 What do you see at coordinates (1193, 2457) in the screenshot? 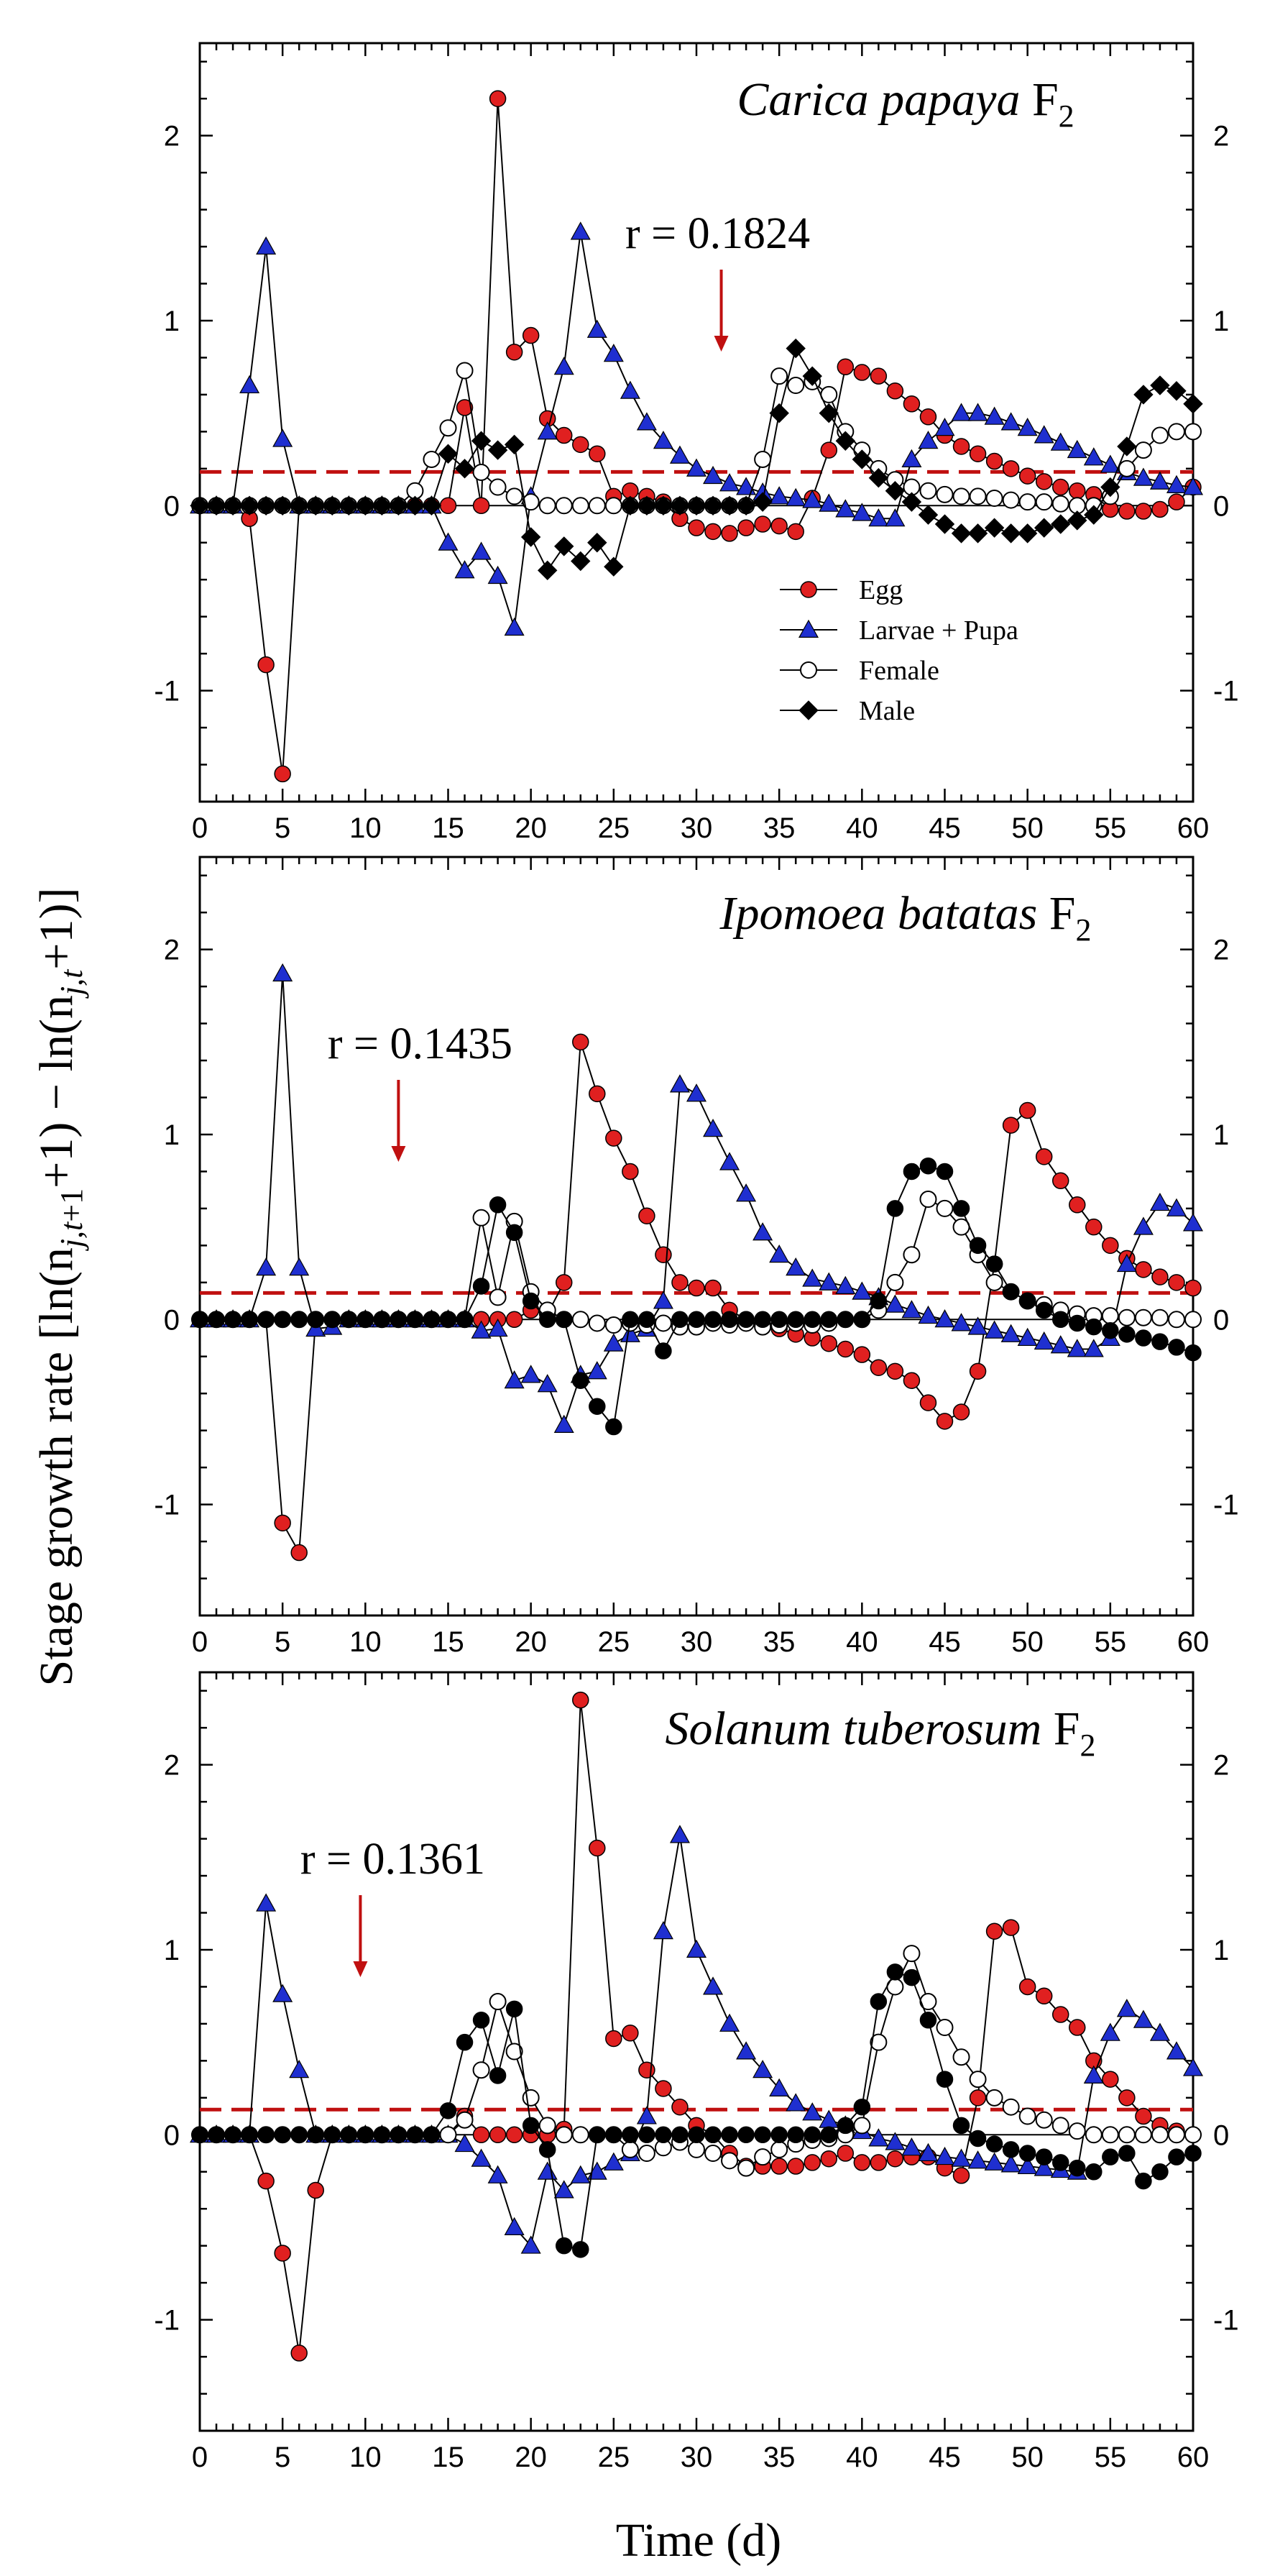
I see `x-tick-label: 60` at bounding box center [1193, 2457].